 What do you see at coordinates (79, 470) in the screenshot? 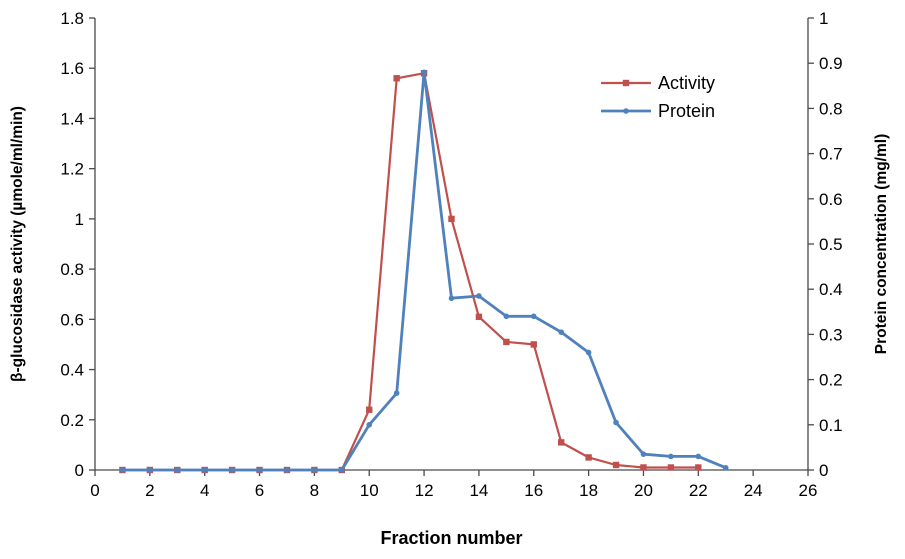
I see `y-left-tick-label: 0` at bounding box center [79, 470].